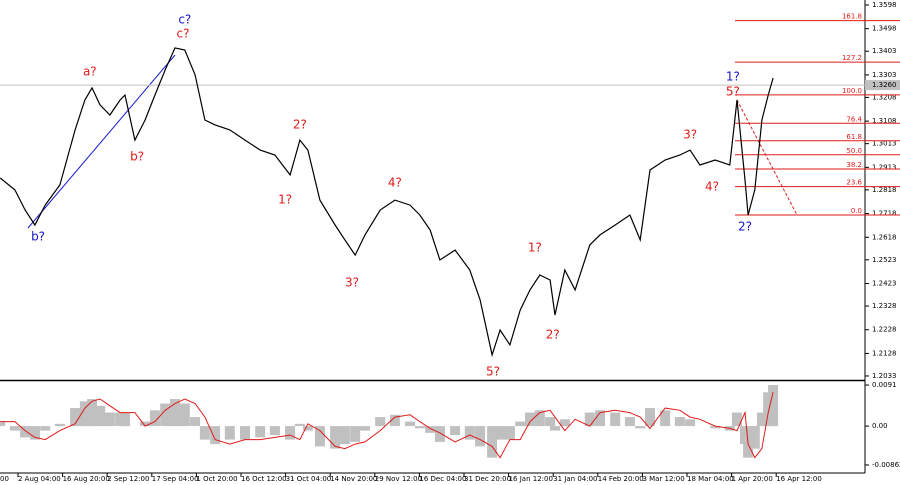  What do you see at coordinates (690, 134) in the screenshot?
I see `wave-label: 3?` at bounding box center [690, 134].